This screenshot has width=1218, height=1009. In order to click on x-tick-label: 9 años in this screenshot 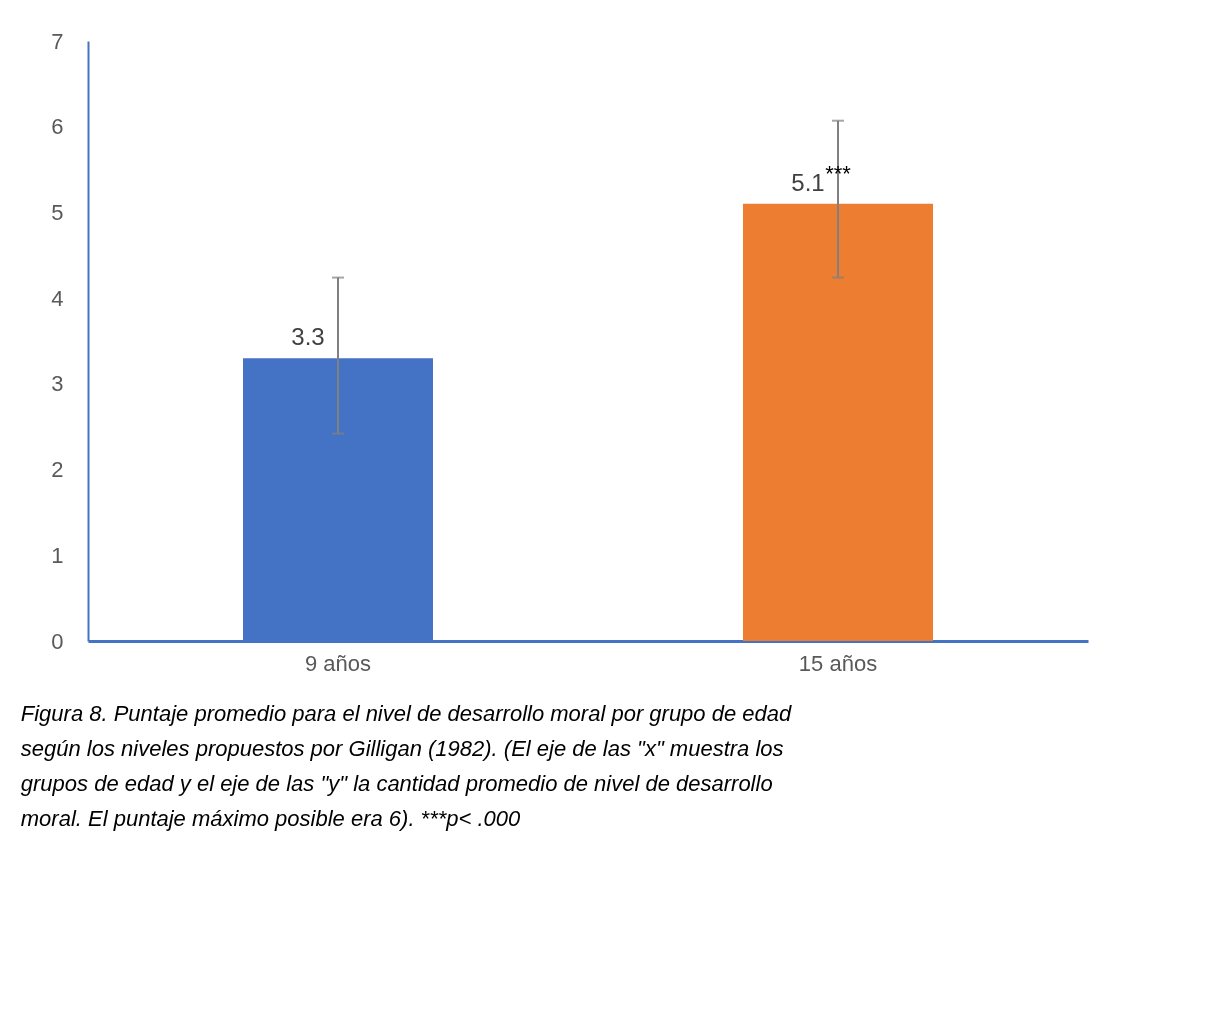, I will do `click(338, 663)`.